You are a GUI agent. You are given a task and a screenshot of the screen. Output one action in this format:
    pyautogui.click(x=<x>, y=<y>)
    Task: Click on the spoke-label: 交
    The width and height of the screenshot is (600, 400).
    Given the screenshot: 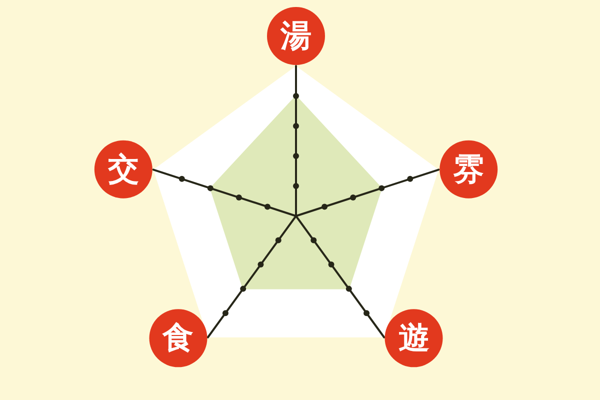 What is the action you would take?
    pyautogui.click(x=122, y=169)
    